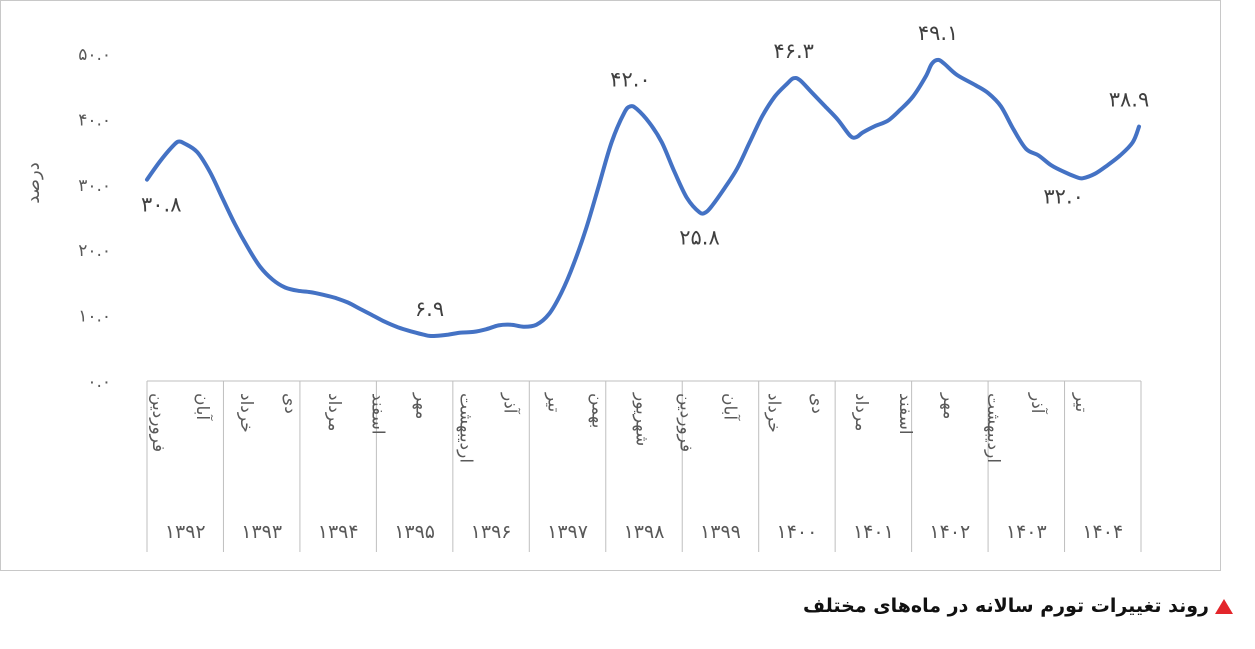 Image resolution: width=1255 pixels, height=649 pixels. Describe the element at coordinates (1224, 606) in the screenshot. I see `triangle-marker-icon` at that location.